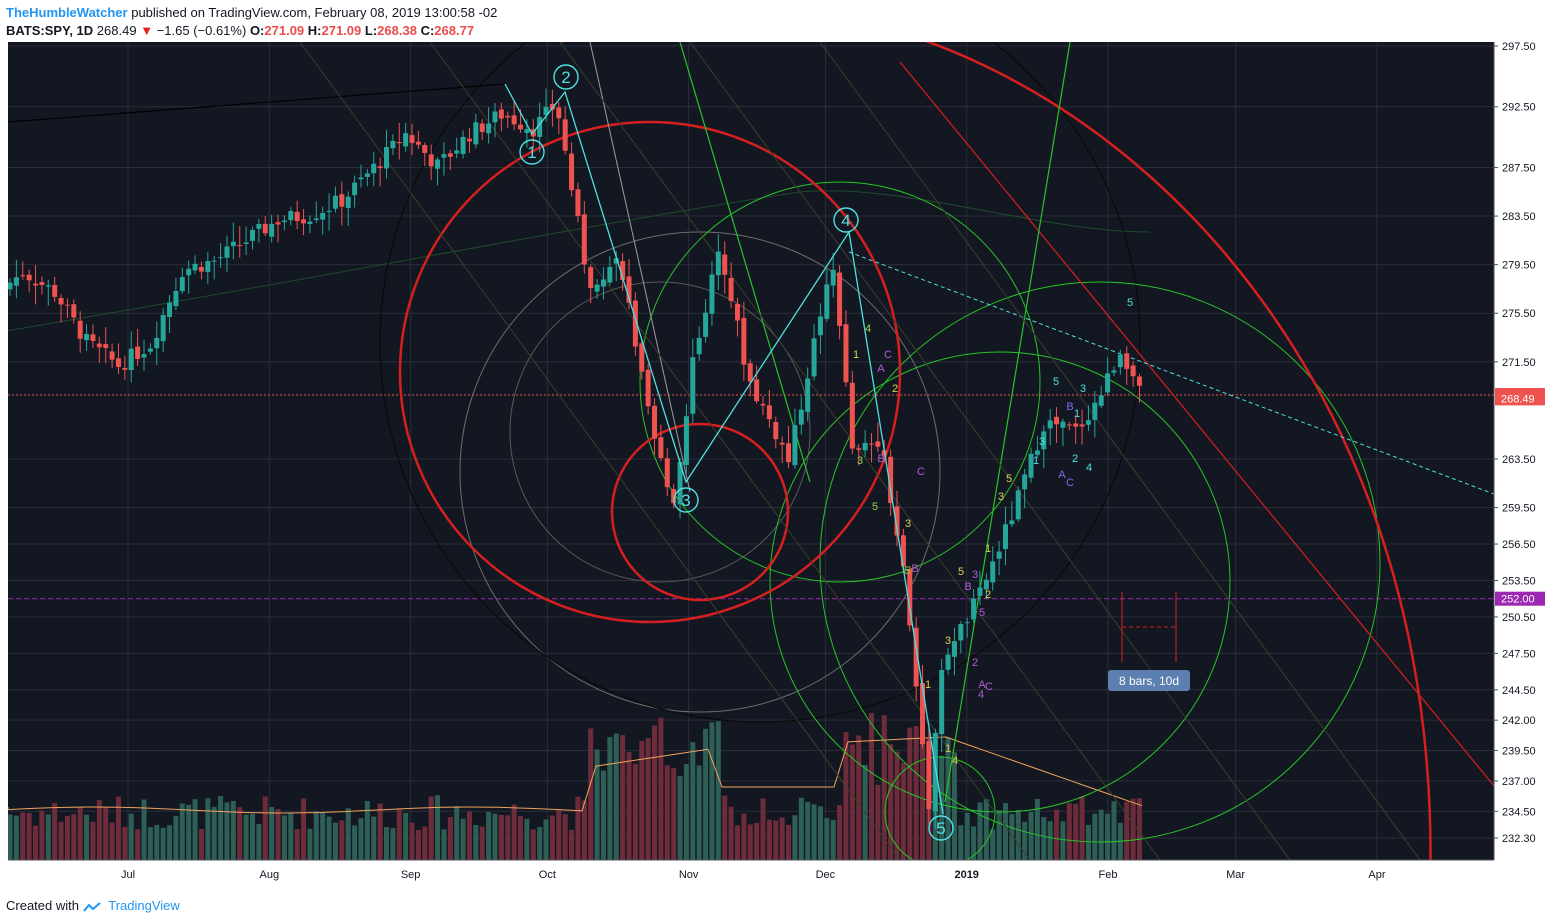 This screenshot has width=1551, height=922. What do you see at coordinates (1075, 459) in the screenshot?
I see `sub-wave-label: 2` at bounding box center [1075, 459].